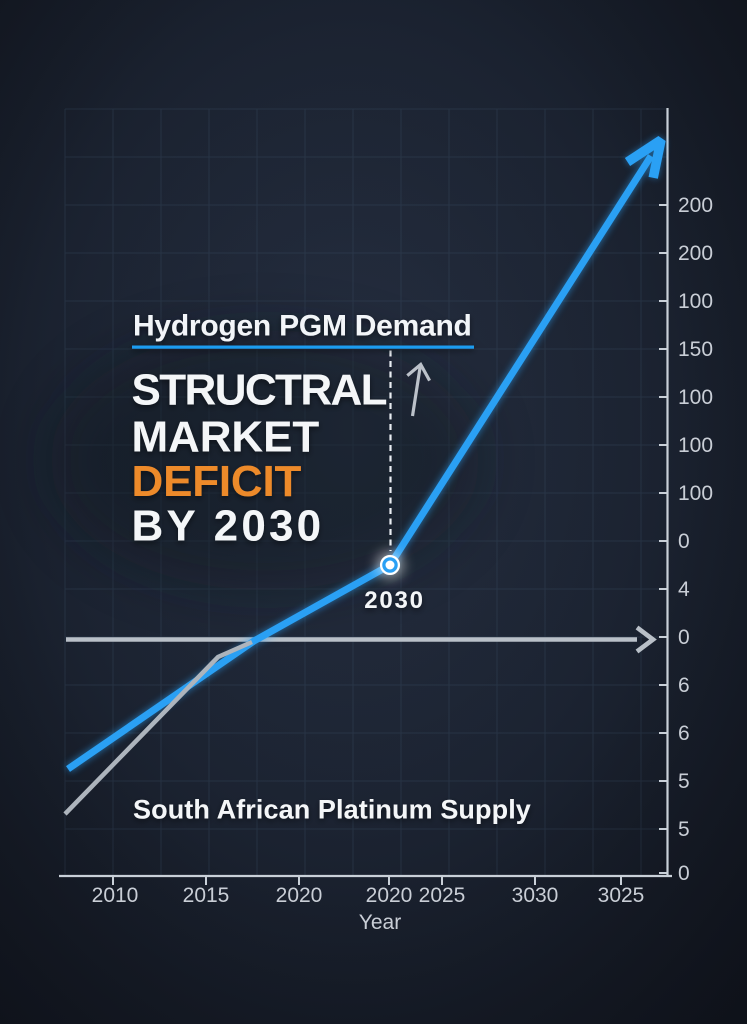 The image size is (747, 1024). I want to click on svg-text: 2010, so click(115, 895).